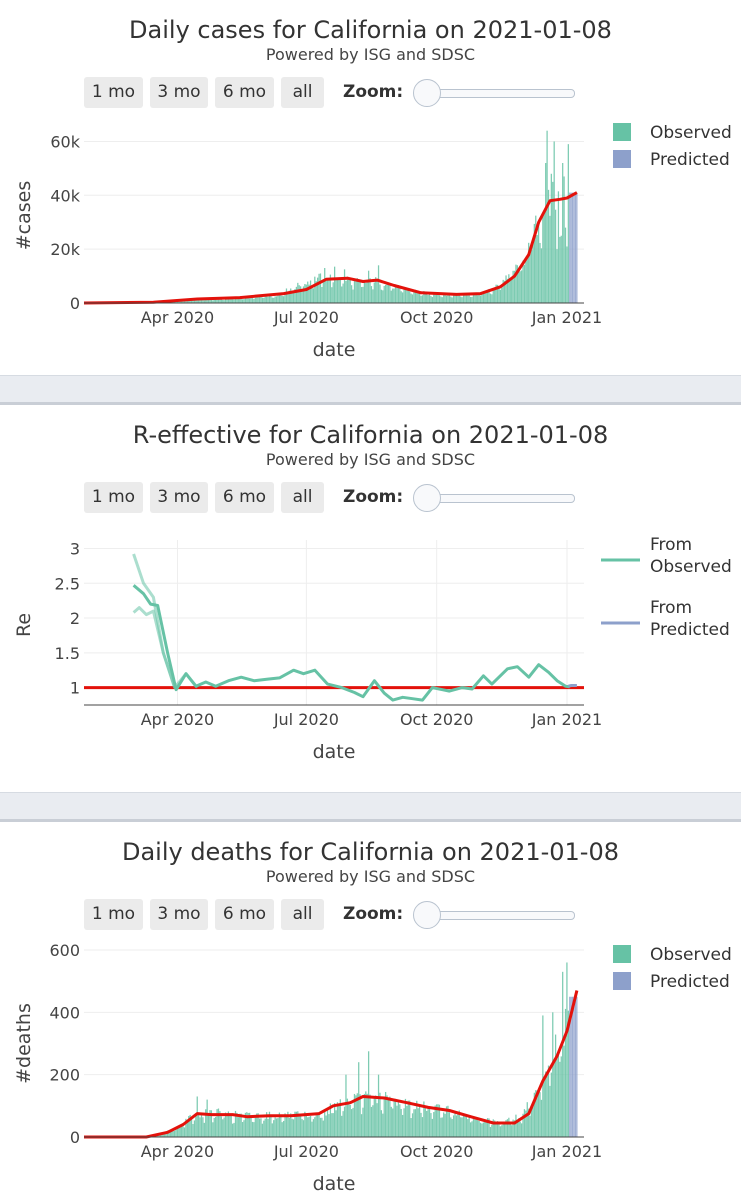 Image resolution: width=741 pixels, height=1200 pixels. What do you see at coordinates (177, 1151) in the screenshot?
I see `x-tick-label: Apr 2020` at bounding box center [177, 1151].